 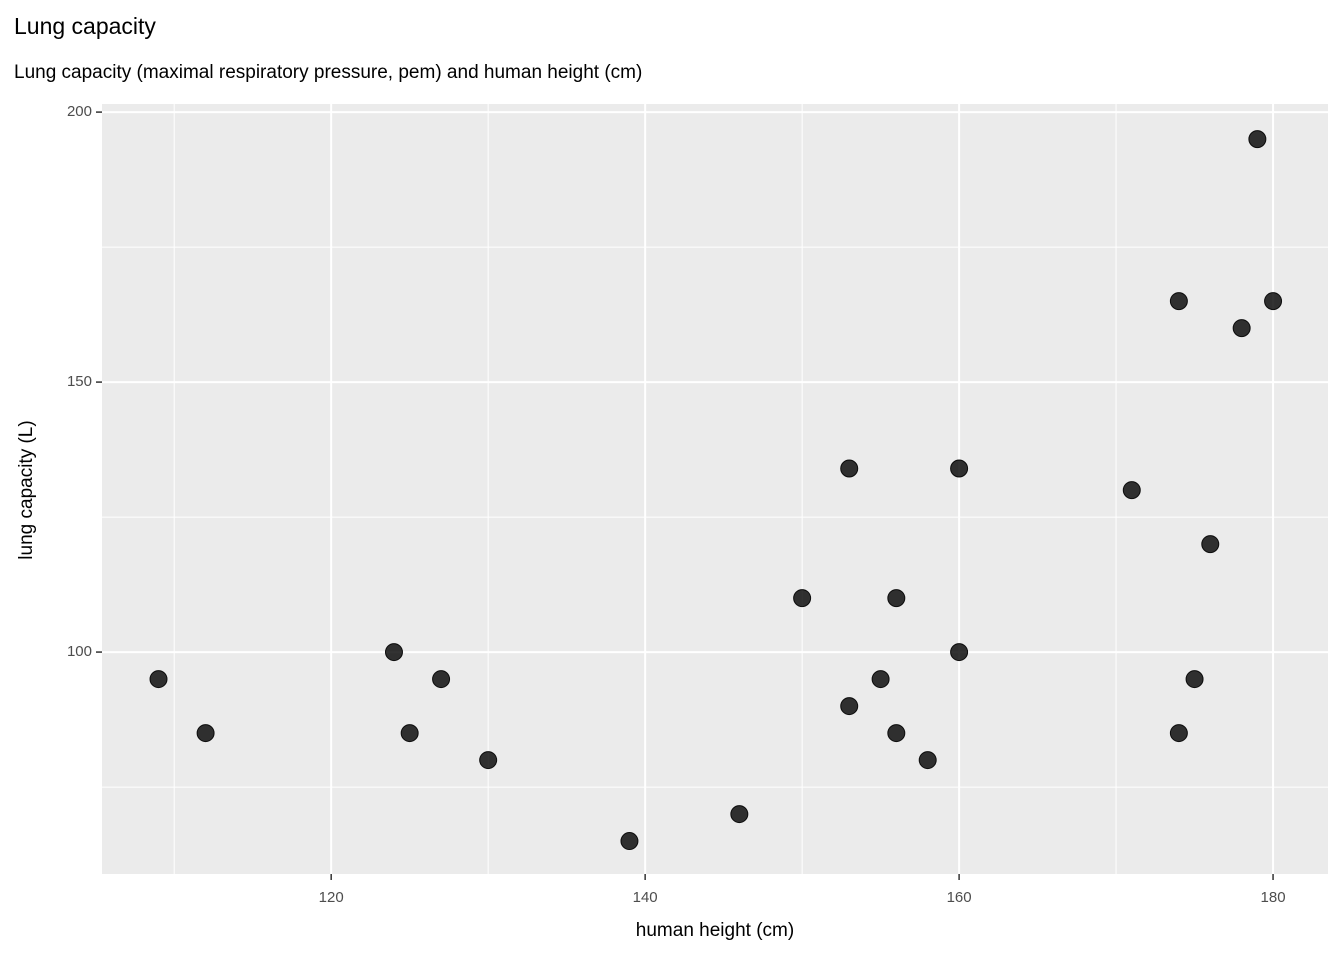 What do you see at coordinates (79, 651) in the screenshot?
I see `y-tick-label: 100` at bounding box center [79, 651].